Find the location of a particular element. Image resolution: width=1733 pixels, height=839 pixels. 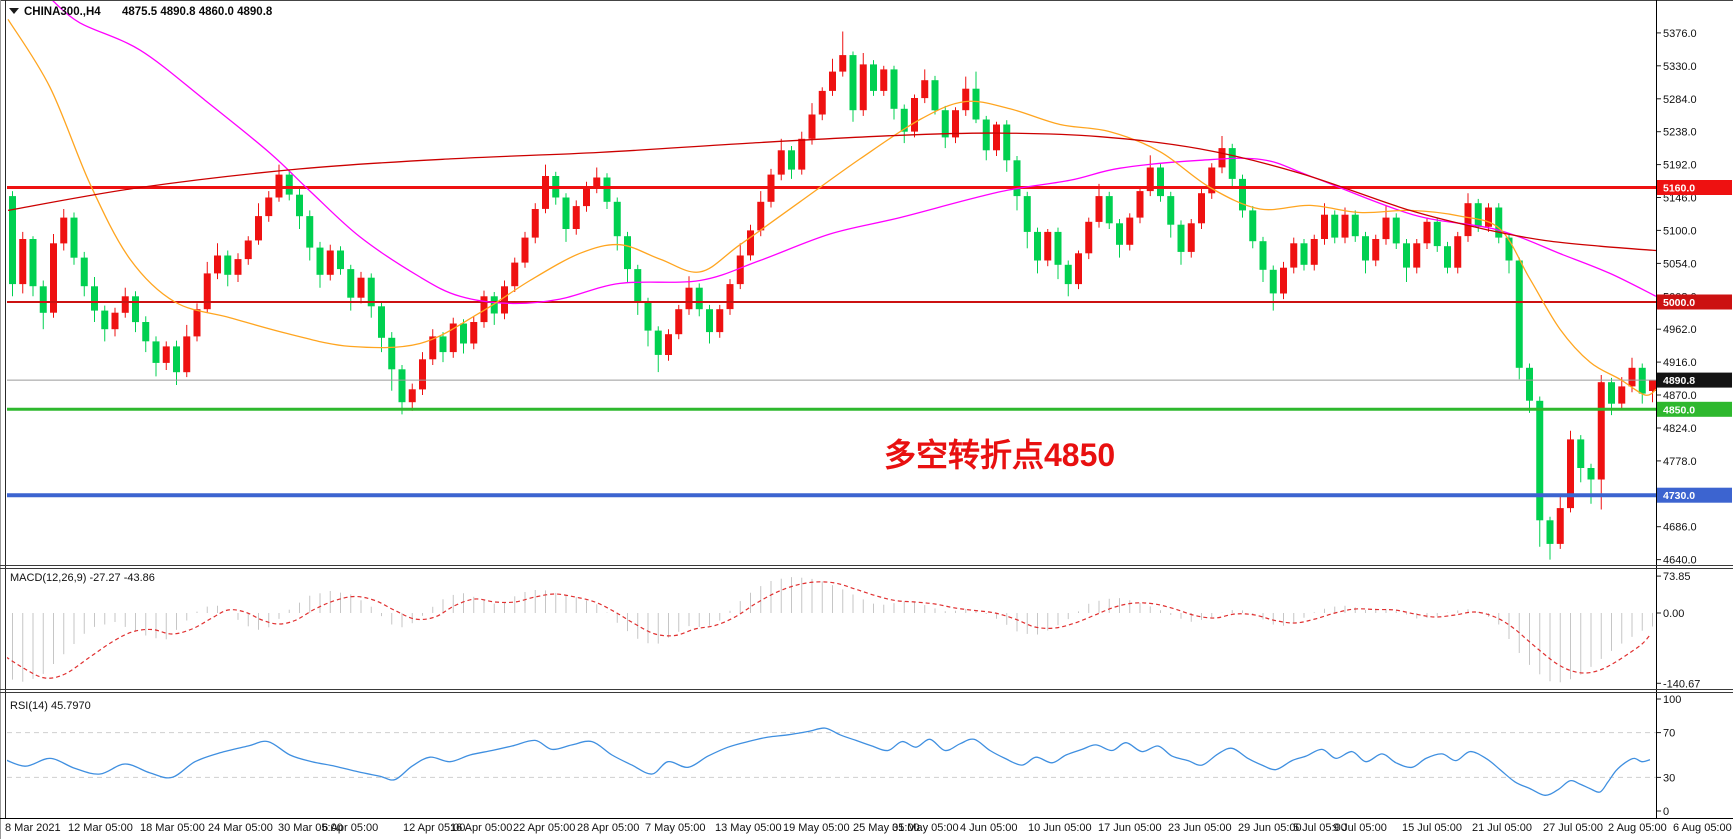

current-price-badge-label: 4890.8 is located at coordinates (1679, 381).